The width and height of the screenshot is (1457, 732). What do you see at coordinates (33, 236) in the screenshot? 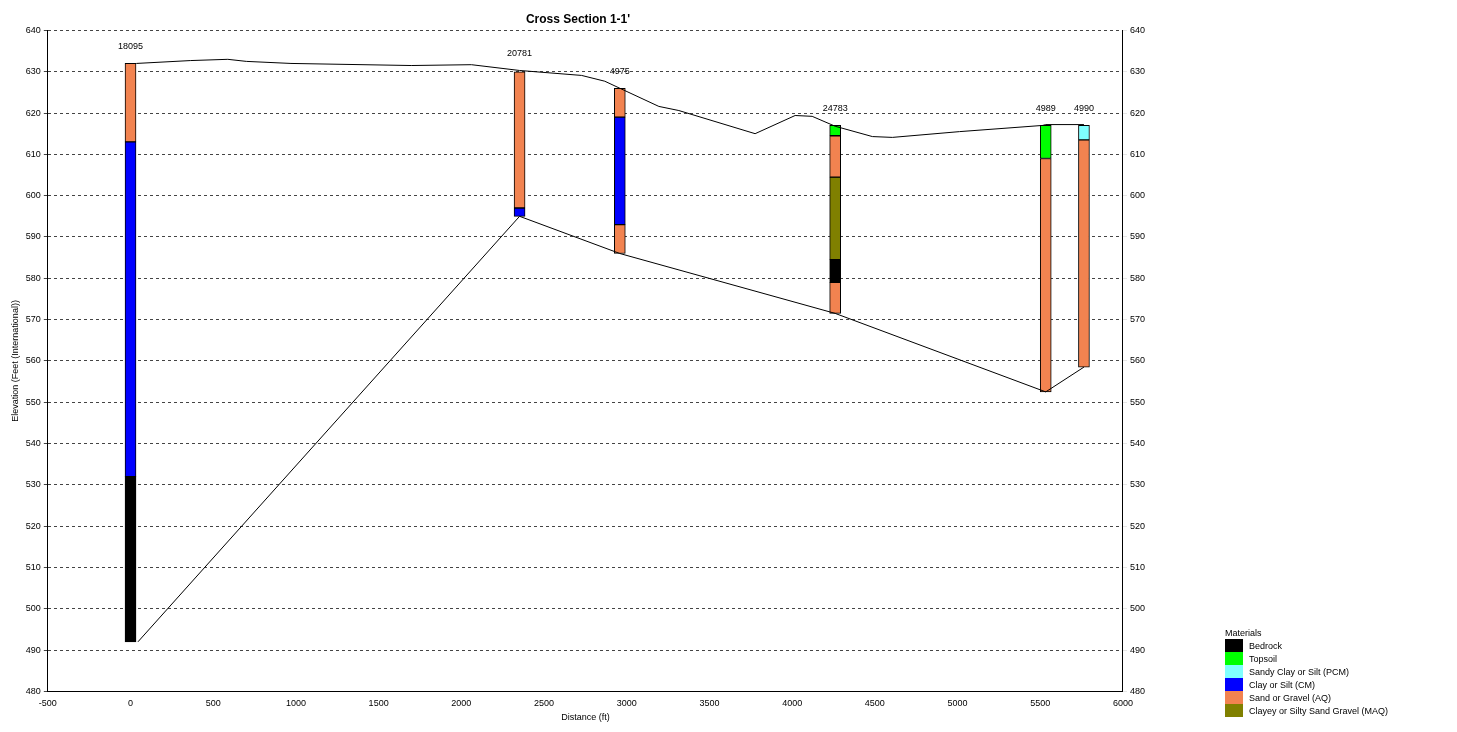
I see `y-tick-label: 590` at bounding box center [33, 236].